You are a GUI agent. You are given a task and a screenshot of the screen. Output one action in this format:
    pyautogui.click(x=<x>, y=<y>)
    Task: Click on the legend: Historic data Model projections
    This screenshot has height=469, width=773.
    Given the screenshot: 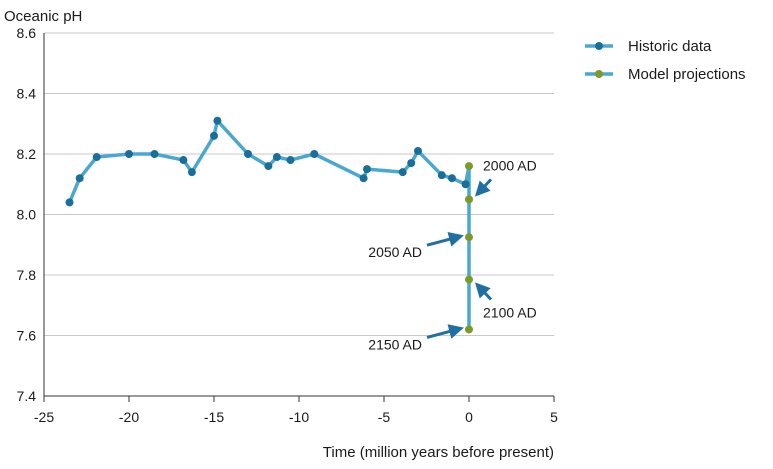 What is the action you would take?
    pyautogui.click(x=665, y=60)
    